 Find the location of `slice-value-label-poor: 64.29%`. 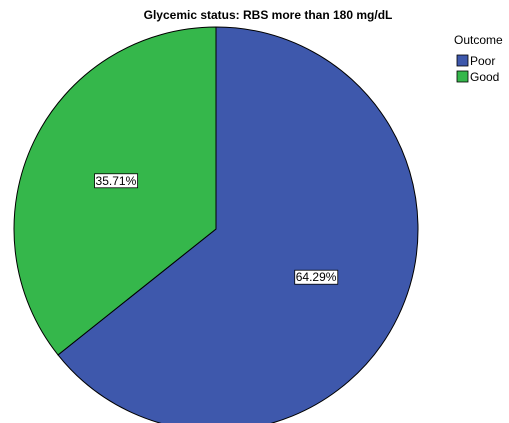

slice-value-label-poor: 64.29% is located at coordinates (316, 277).